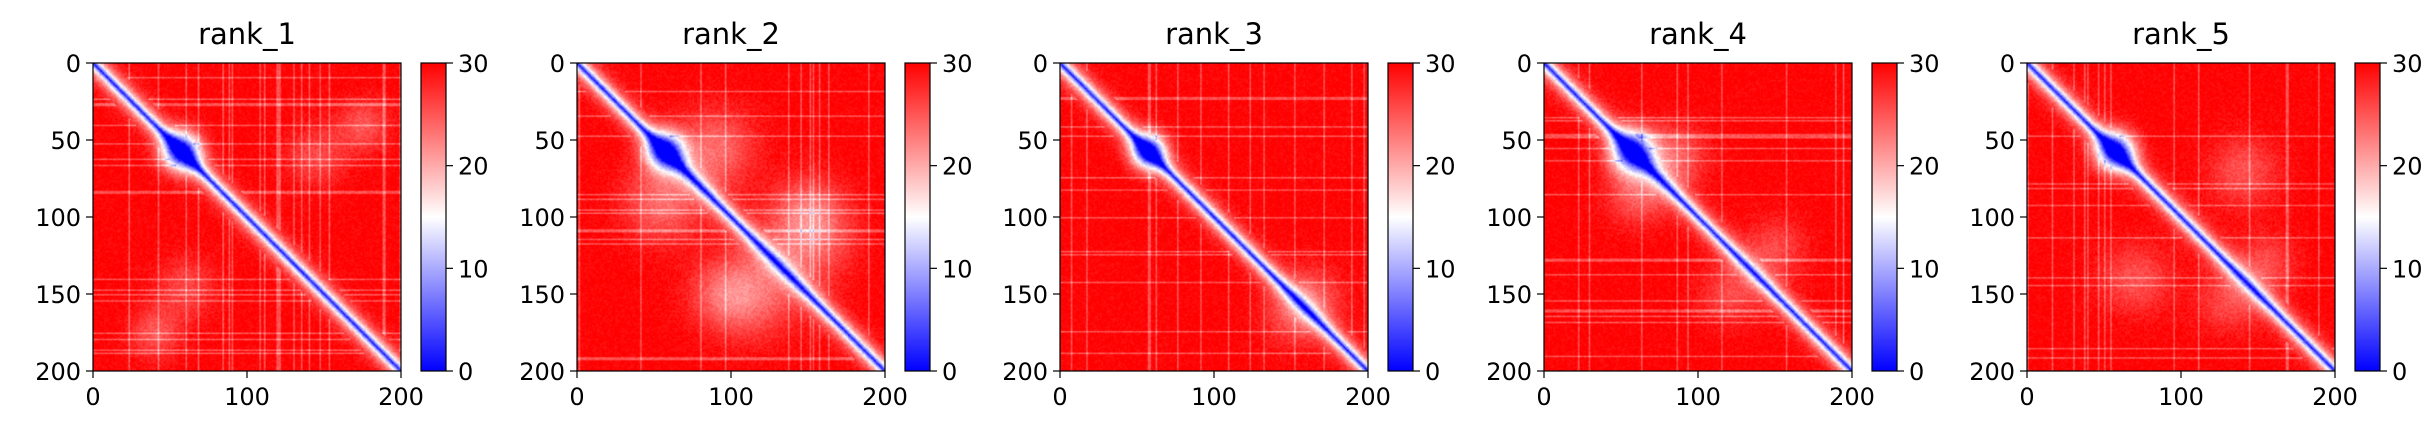  Describe the element at coordinates (2181, 34) in the screenshot. I see `panel-title: rank_5` at that location.